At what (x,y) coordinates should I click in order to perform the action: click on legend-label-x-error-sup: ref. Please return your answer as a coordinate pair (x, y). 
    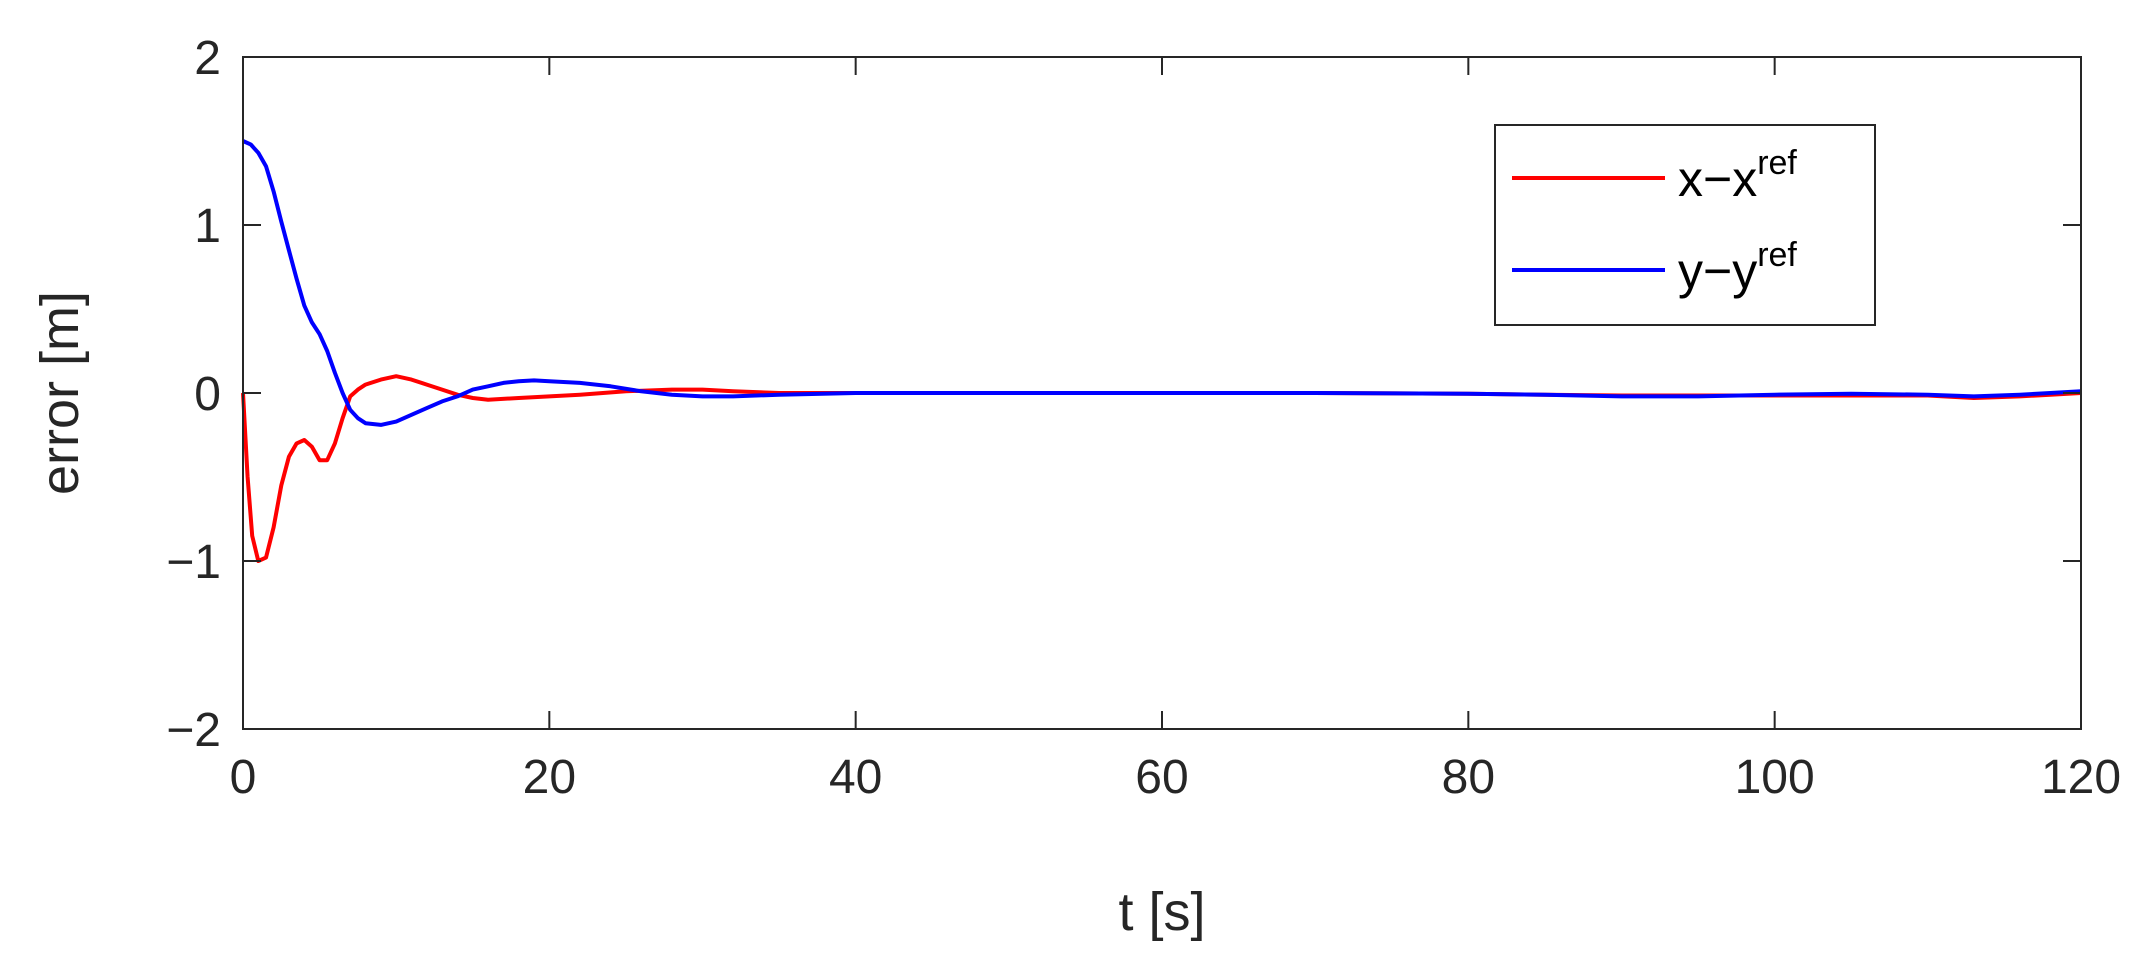
    Looking at the image, I should click on (1777, 163).